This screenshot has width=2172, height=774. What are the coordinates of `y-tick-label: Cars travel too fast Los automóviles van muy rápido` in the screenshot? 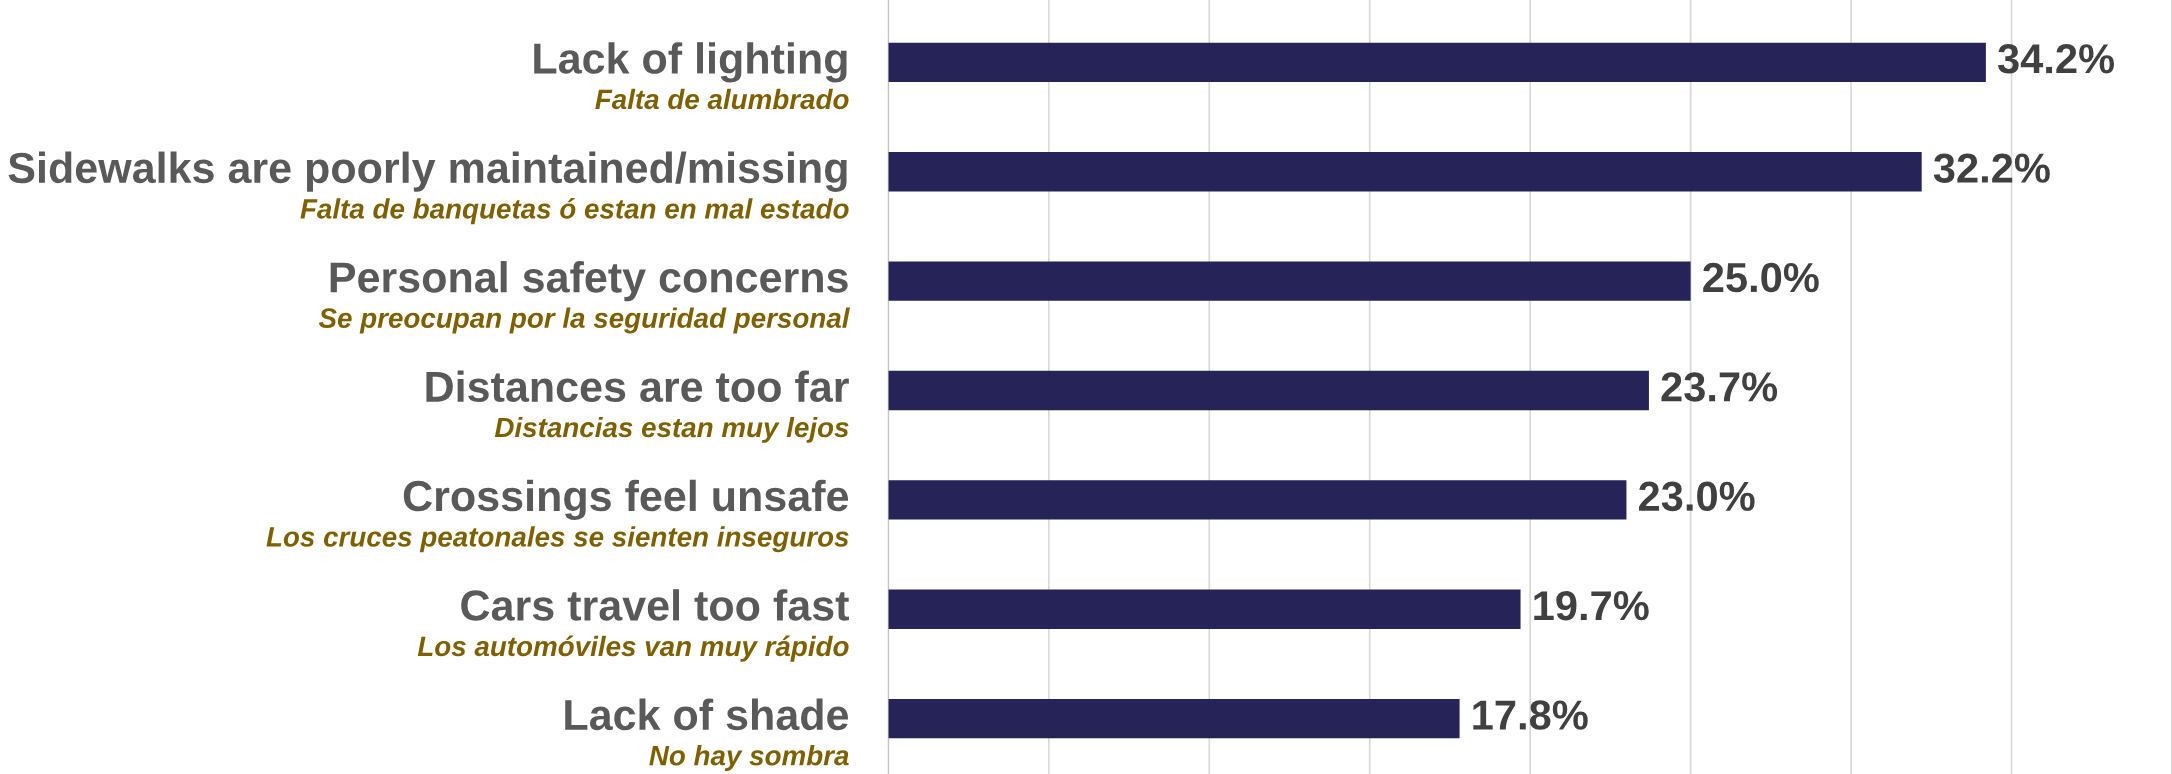 It's located at (633, 625).